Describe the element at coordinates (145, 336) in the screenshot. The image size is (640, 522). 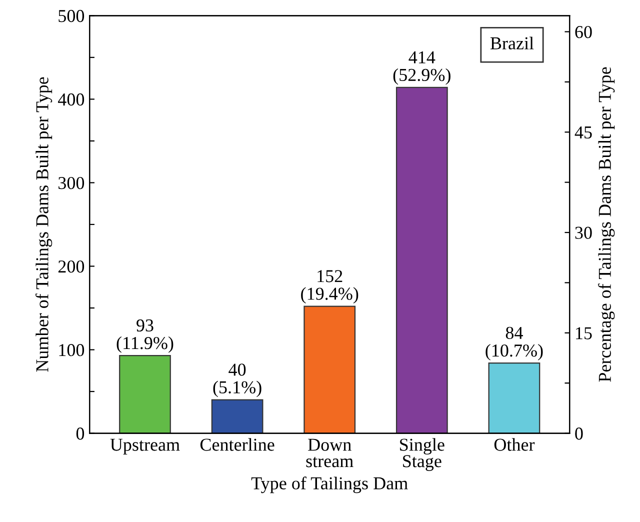
I see `data-label: 93 (11.9%)` at that location.